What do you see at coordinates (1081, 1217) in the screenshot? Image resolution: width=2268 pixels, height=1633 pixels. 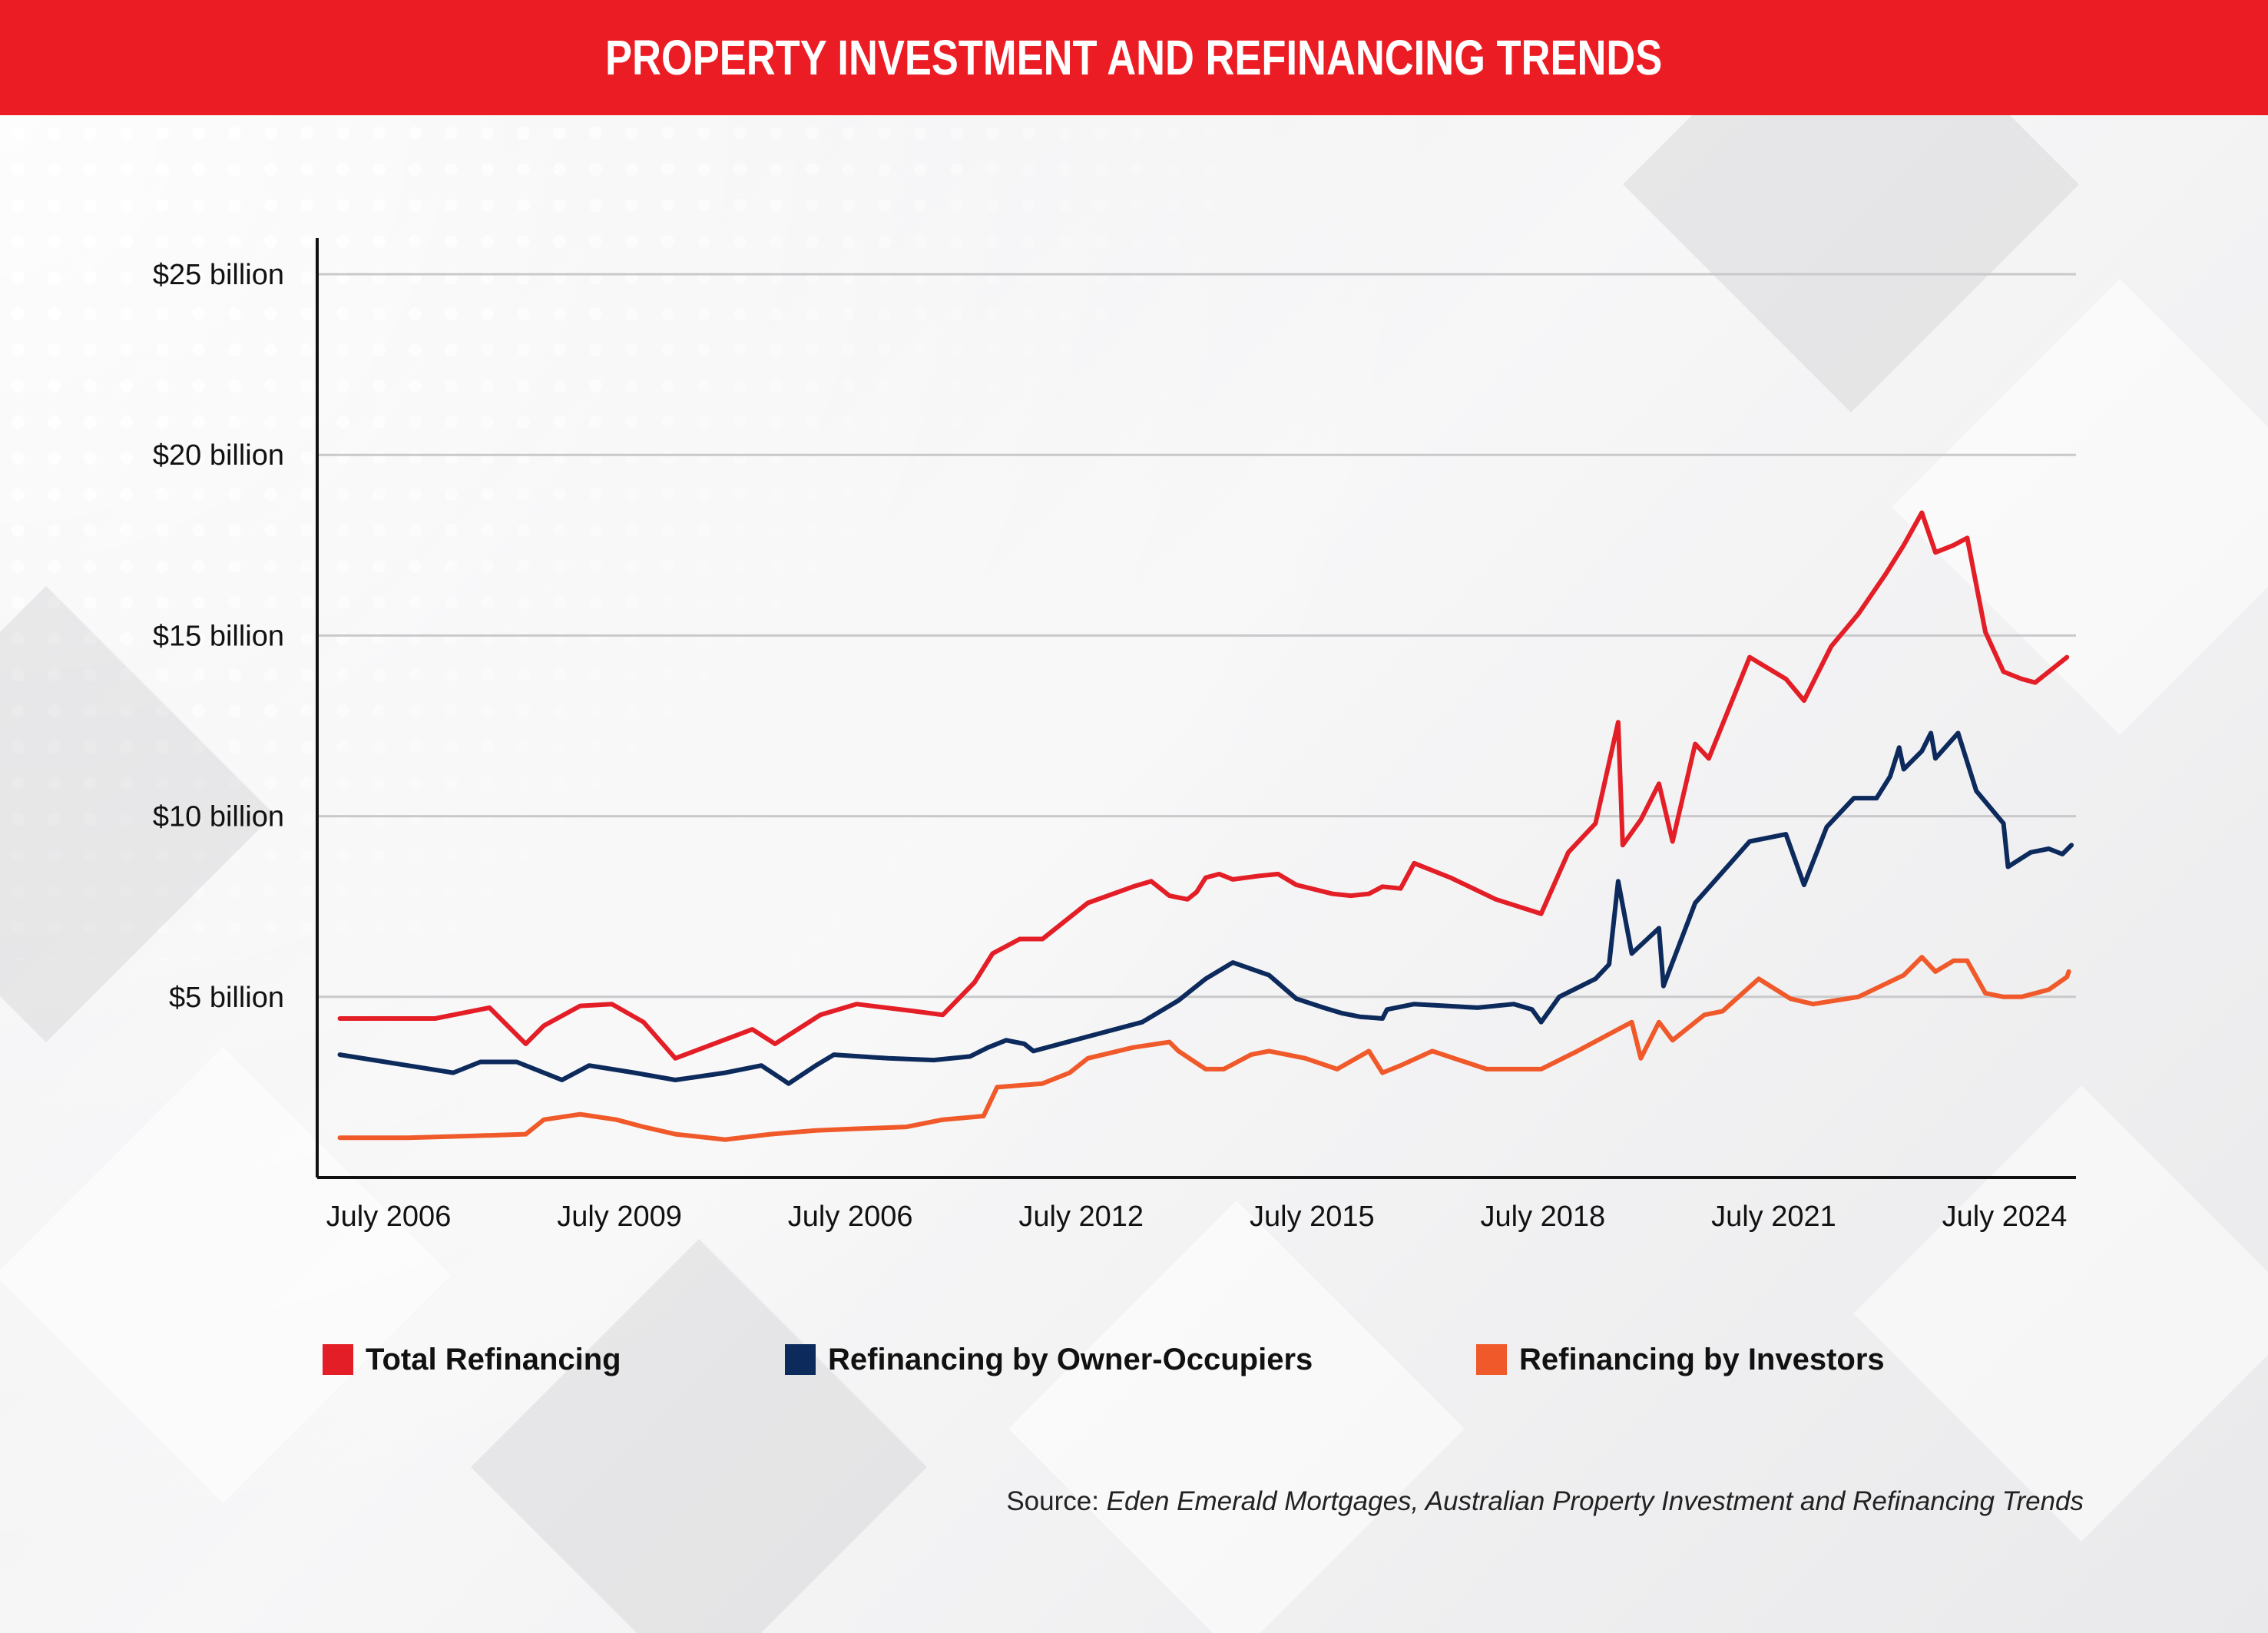 I see `x-tick-label: July 2012` at bounding box center [1081, 1217].